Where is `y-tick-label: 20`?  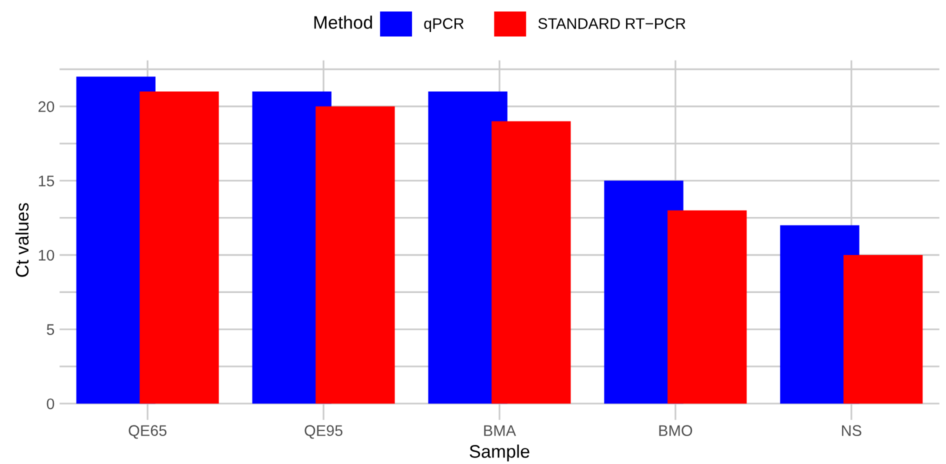 y-tick-label: 20 is located at coordinates (46, 106).